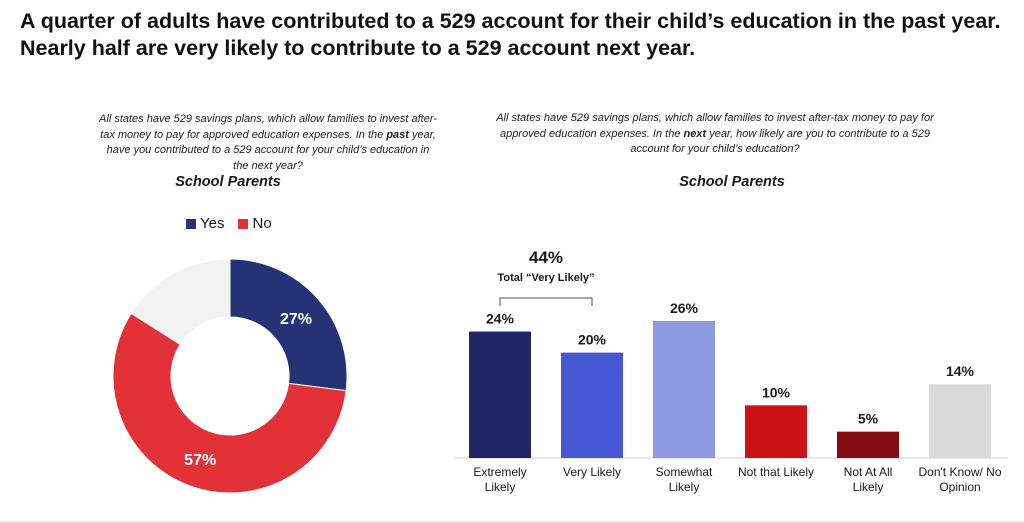 The width and height of the screenshot is (1024, 523). I want to click on total-bracket, so click(546, 301).